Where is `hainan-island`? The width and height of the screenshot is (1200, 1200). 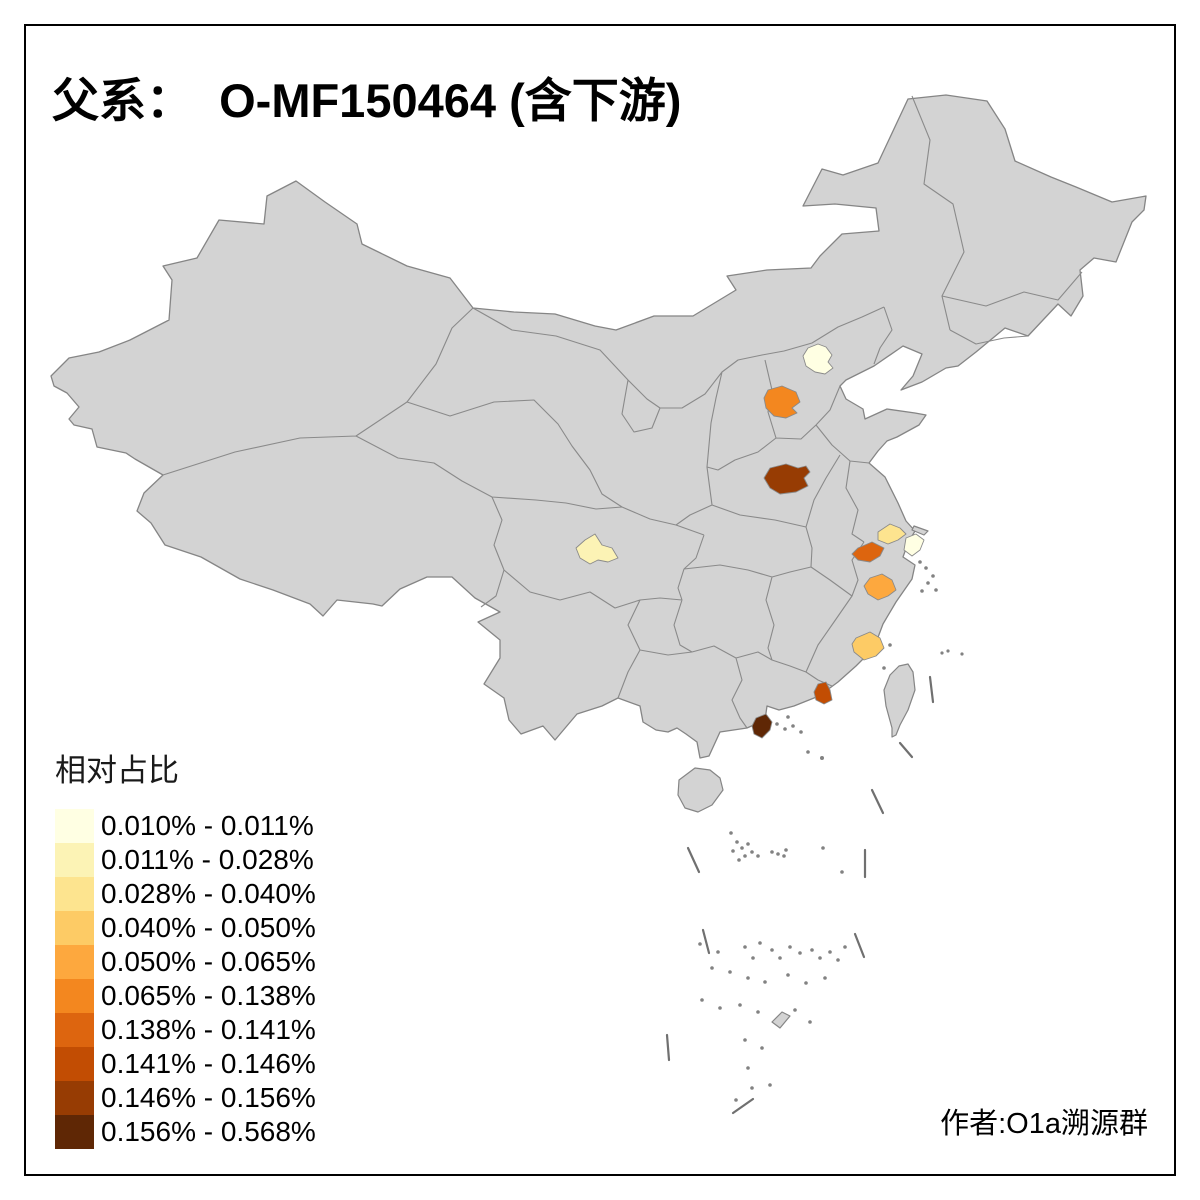
hainan-island is located at coordinates (700, 790).